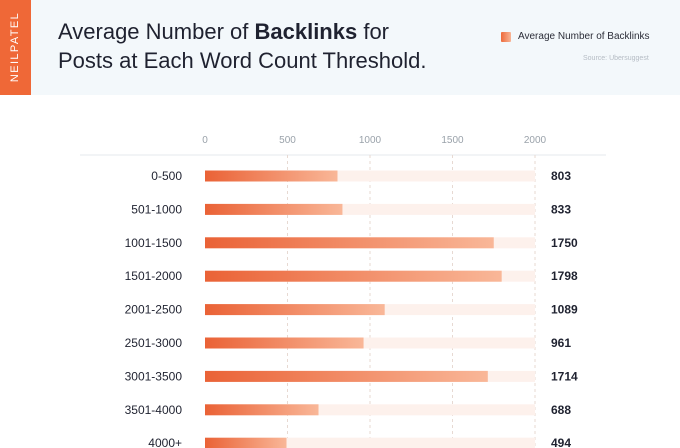  Describe the element at coordinates (535, 140) in the screenshot. I see `x-tick-label: 2000` at that location.